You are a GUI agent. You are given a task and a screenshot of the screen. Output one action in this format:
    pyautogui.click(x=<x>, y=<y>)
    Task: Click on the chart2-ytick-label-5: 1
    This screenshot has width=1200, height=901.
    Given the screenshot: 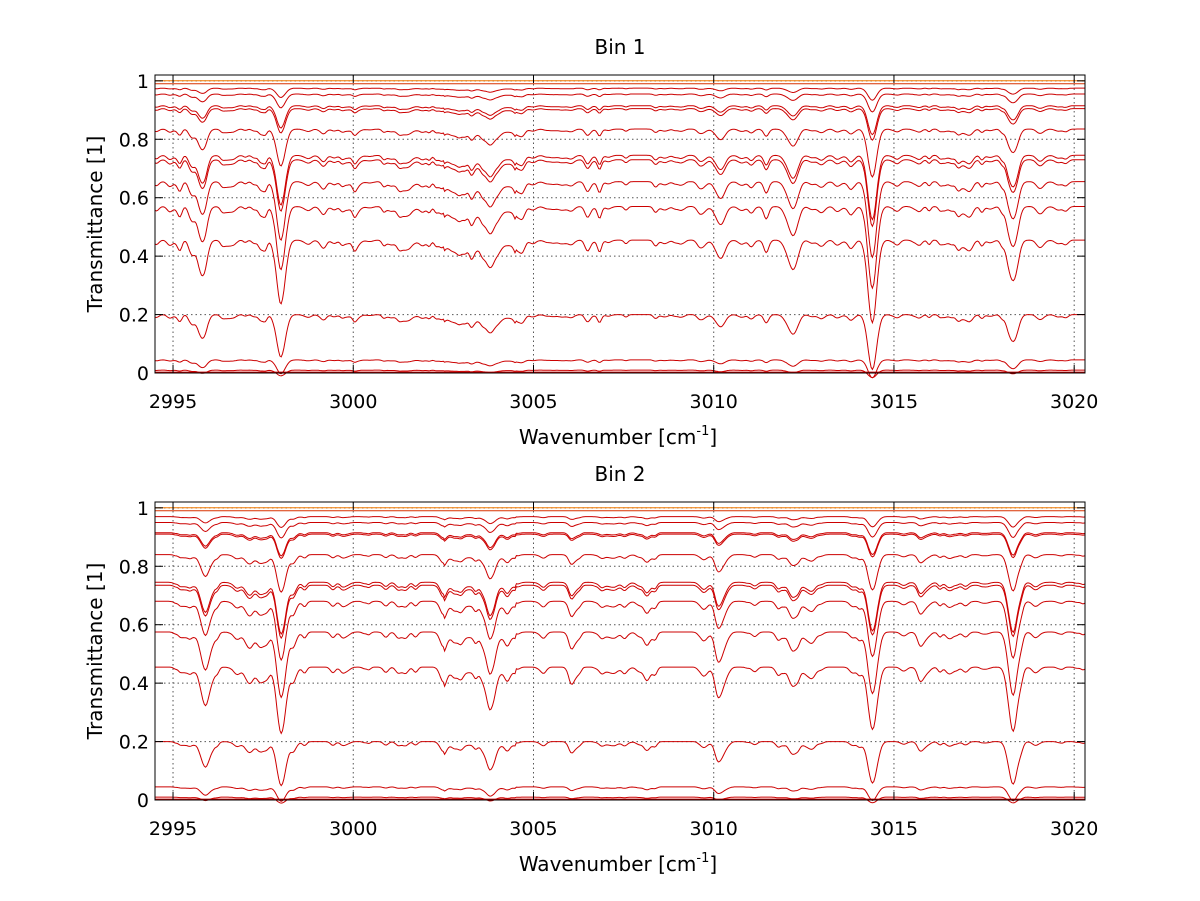 What is the action you would take?
    pyautogui.click(x=143, y=509)
    